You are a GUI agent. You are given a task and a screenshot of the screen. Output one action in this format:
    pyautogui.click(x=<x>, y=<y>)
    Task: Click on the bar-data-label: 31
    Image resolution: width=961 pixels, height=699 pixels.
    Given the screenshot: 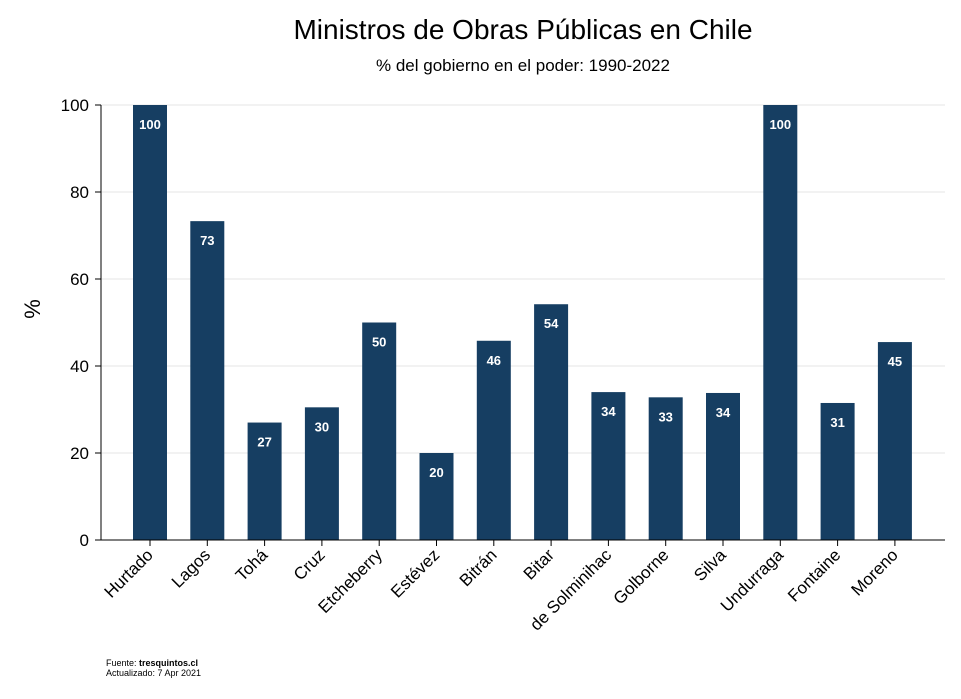 What is the action you would take?
    pyautogui.click(x=837, y=422)
    